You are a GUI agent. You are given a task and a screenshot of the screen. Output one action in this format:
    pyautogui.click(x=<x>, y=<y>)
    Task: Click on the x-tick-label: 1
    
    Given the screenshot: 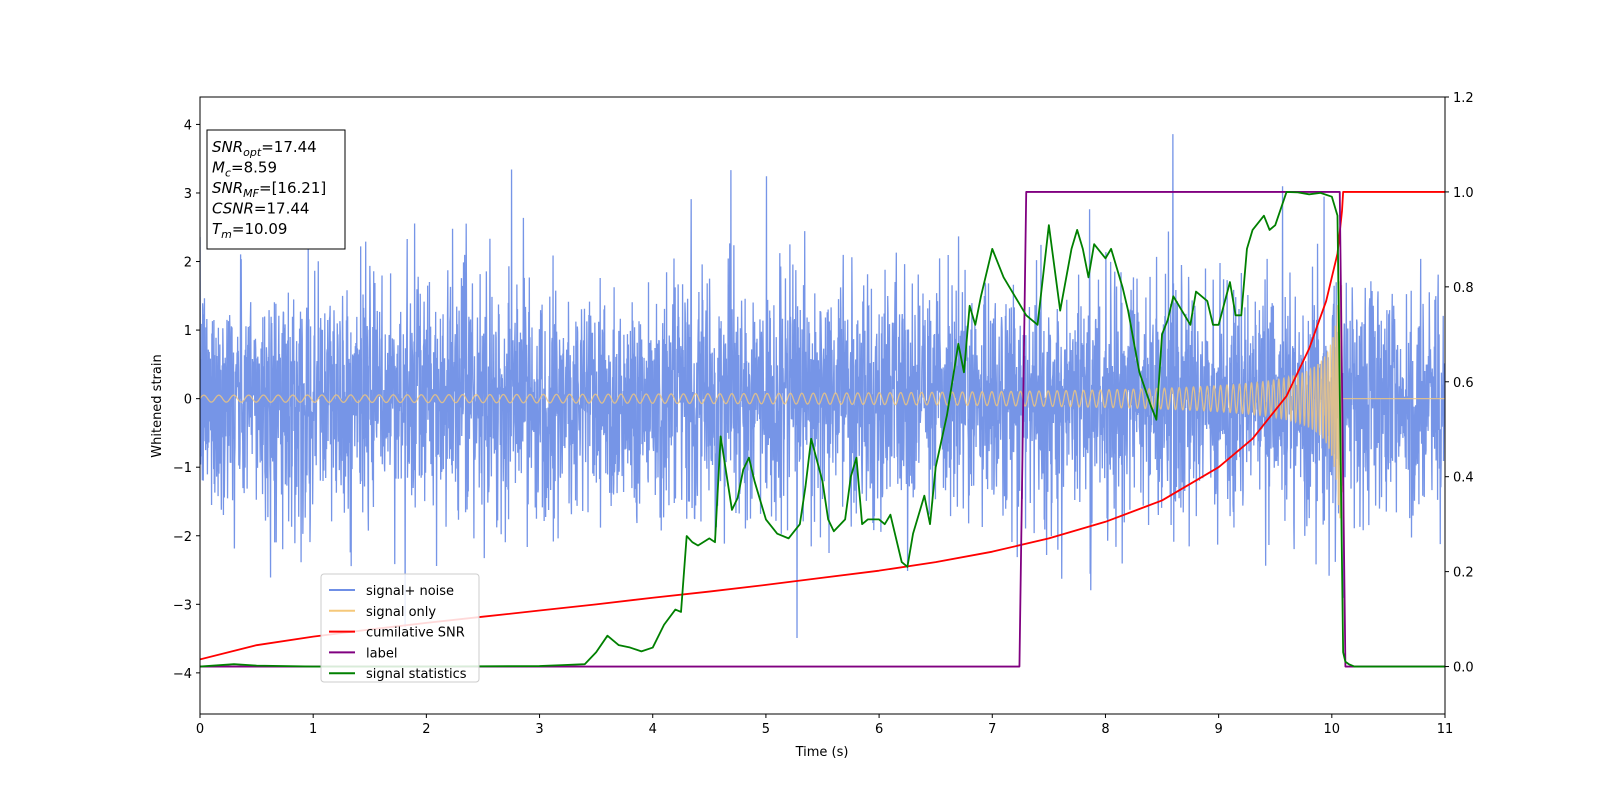 What is the action you would take?
    pyautogui.click(x=313, y=729)
    